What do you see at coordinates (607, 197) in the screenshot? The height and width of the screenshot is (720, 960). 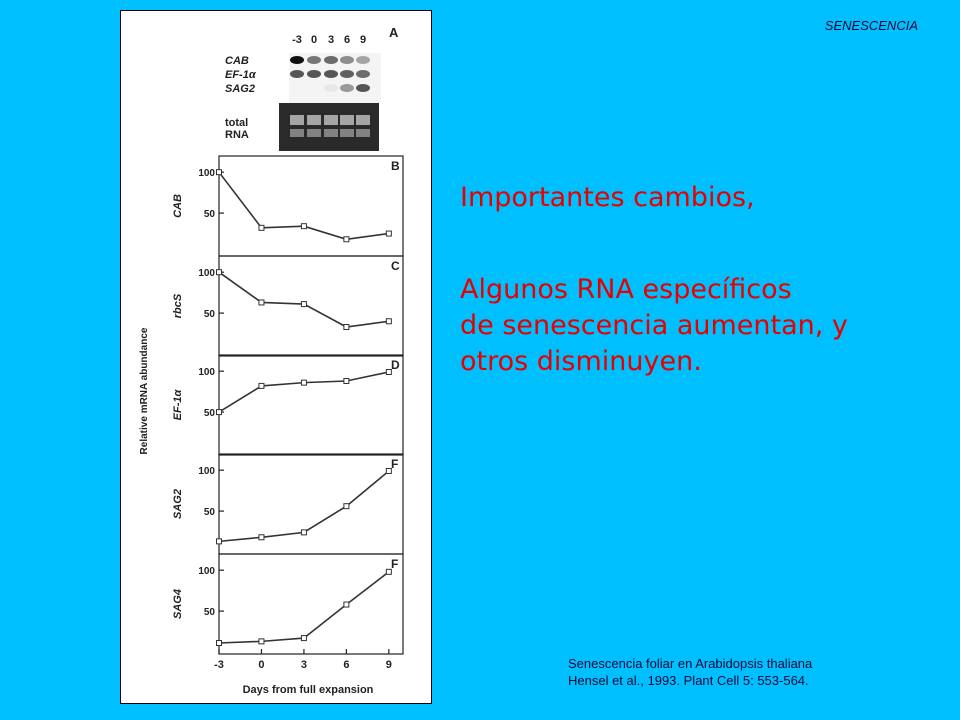 I see `slide-title: Importantes cambios,` at bounding box center [607, 197].